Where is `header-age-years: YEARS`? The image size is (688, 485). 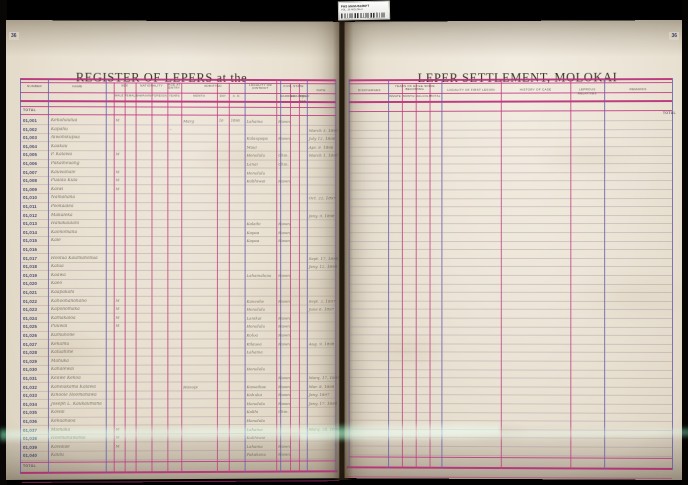 header-age-years: YEARS is located at coordinates (174, 95).